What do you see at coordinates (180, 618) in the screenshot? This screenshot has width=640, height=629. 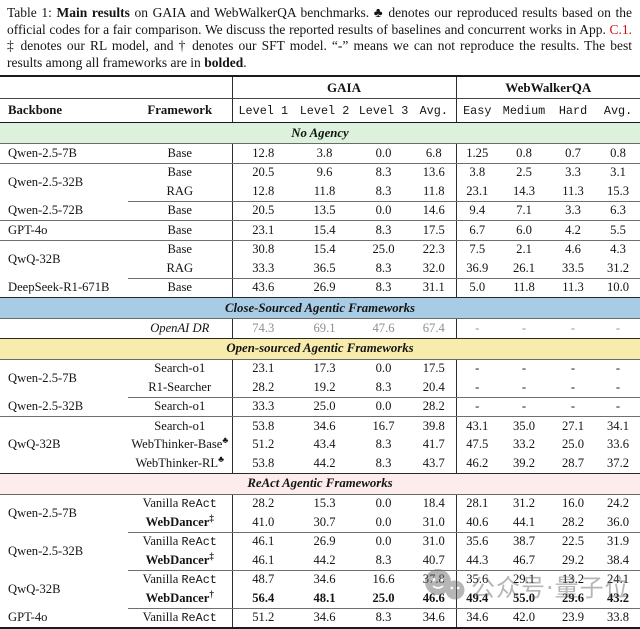 I see `framework-cell: Vanilla ReAct` at bounding box center [180, 618].